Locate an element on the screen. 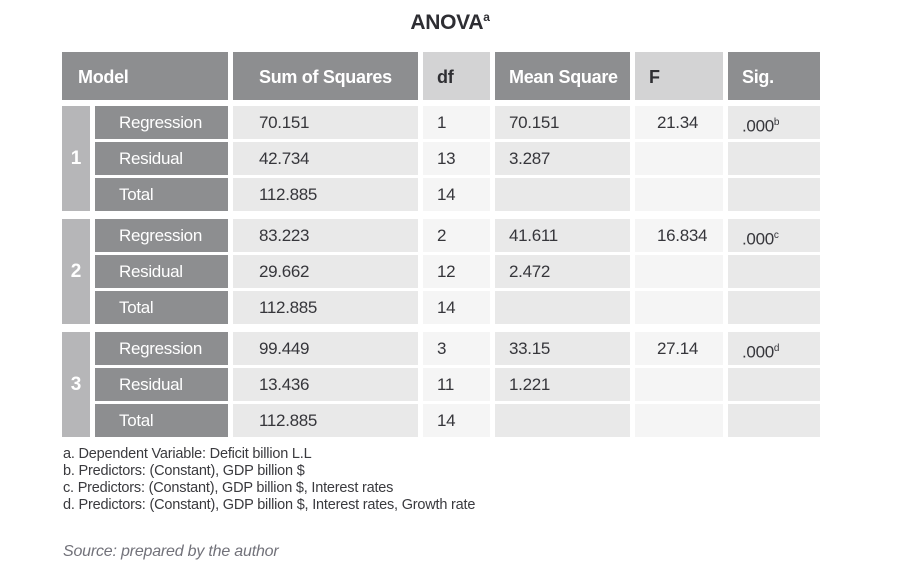  sum-of-squares-cell: 42.734 is located at coordinates (325, 158).